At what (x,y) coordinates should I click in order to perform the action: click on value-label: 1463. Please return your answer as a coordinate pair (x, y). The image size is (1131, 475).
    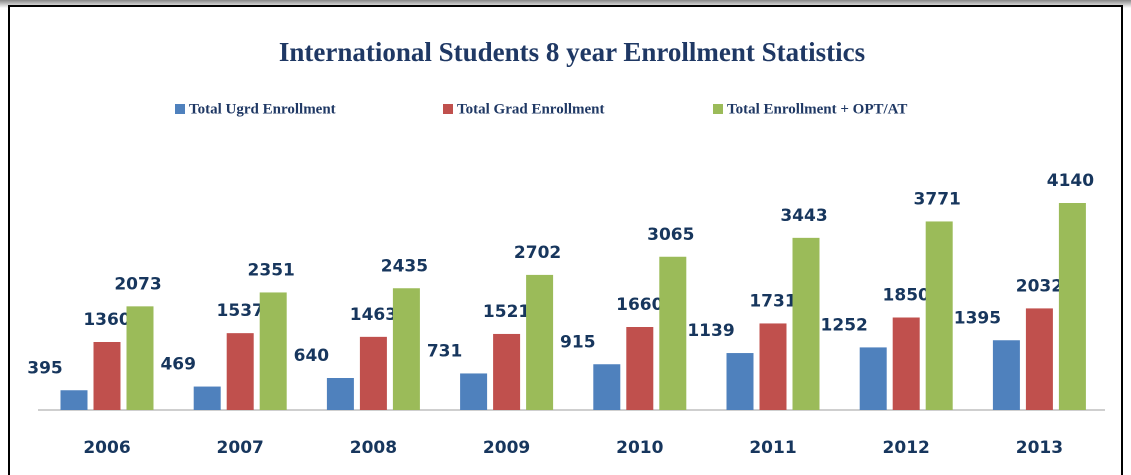
    Looking at the image, I should click on (373, 315).